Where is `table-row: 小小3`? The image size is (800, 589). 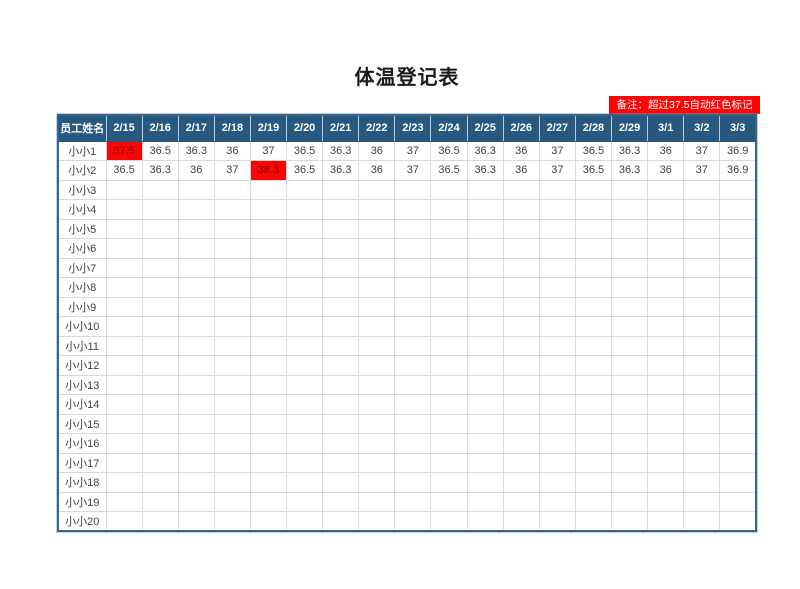 table-row: 小小3 is located at coordinates (407, 189).